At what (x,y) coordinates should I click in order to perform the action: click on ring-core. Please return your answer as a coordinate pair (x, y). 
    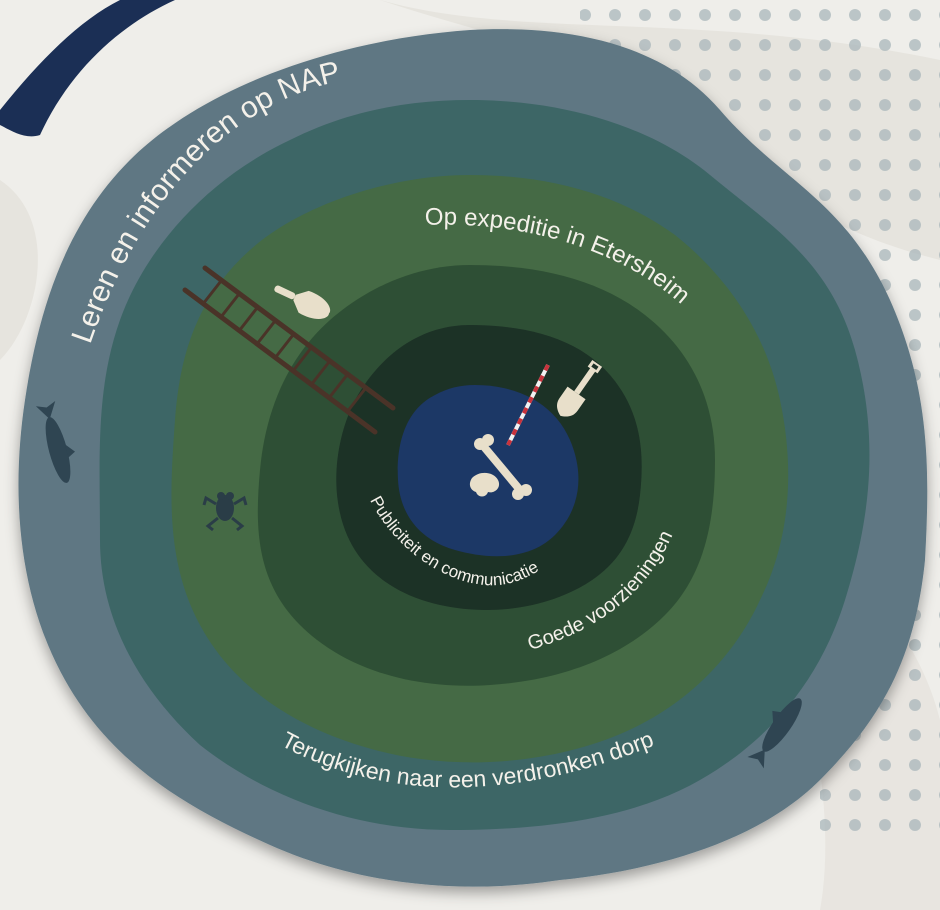
    Looking at the image, I should click on (488, 471).